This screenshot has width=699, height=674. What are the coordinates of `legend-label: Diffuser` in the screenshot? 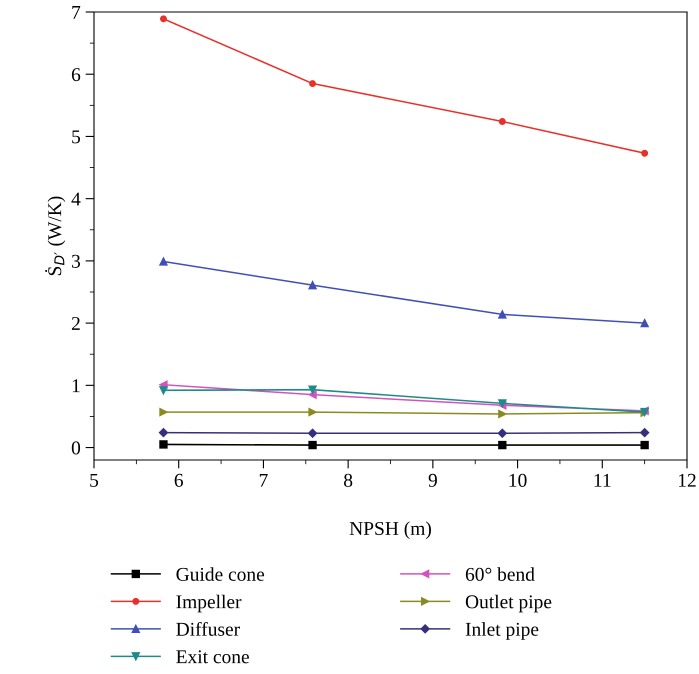 It's located at (208, 629).